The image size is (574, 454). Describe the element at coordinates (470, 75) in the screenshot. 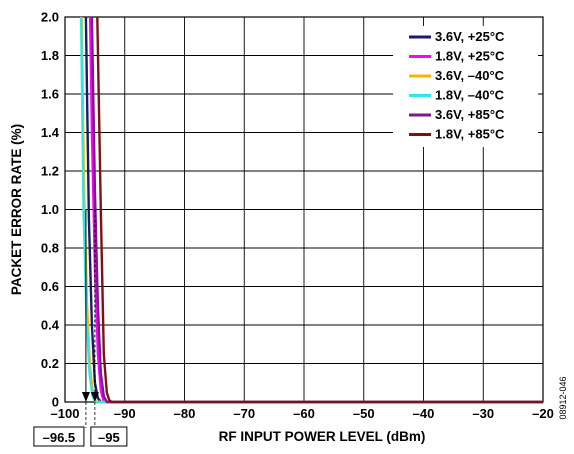

I see `legend-entry-label: 3.6V, –40°C` at that location.